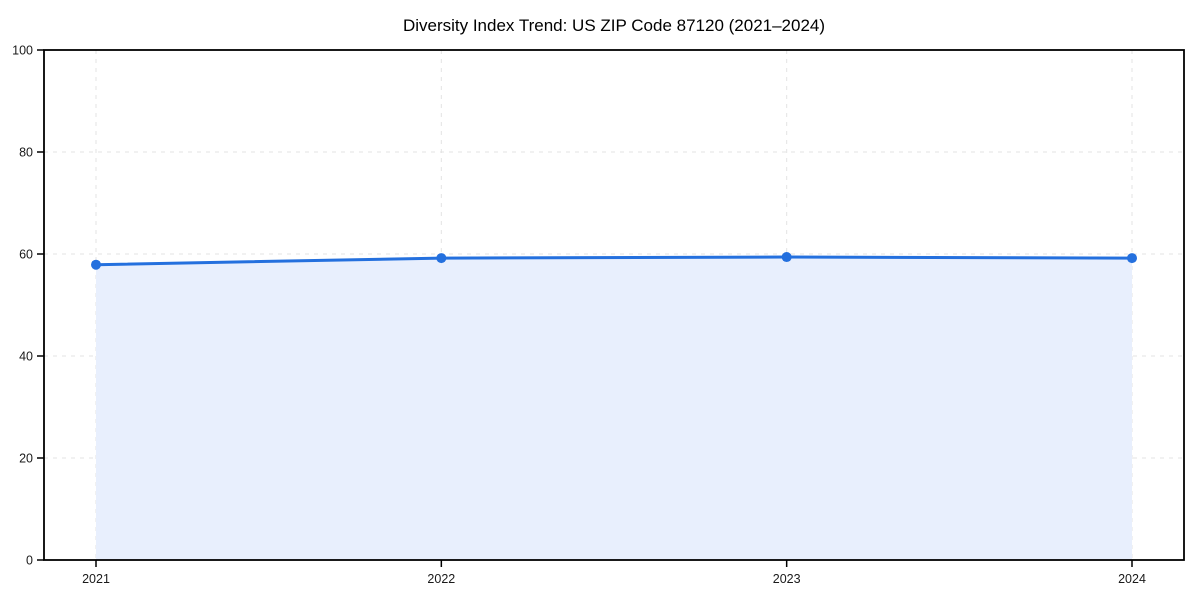  I want to click on y-tick-label-40: 40, so click(26, 357).